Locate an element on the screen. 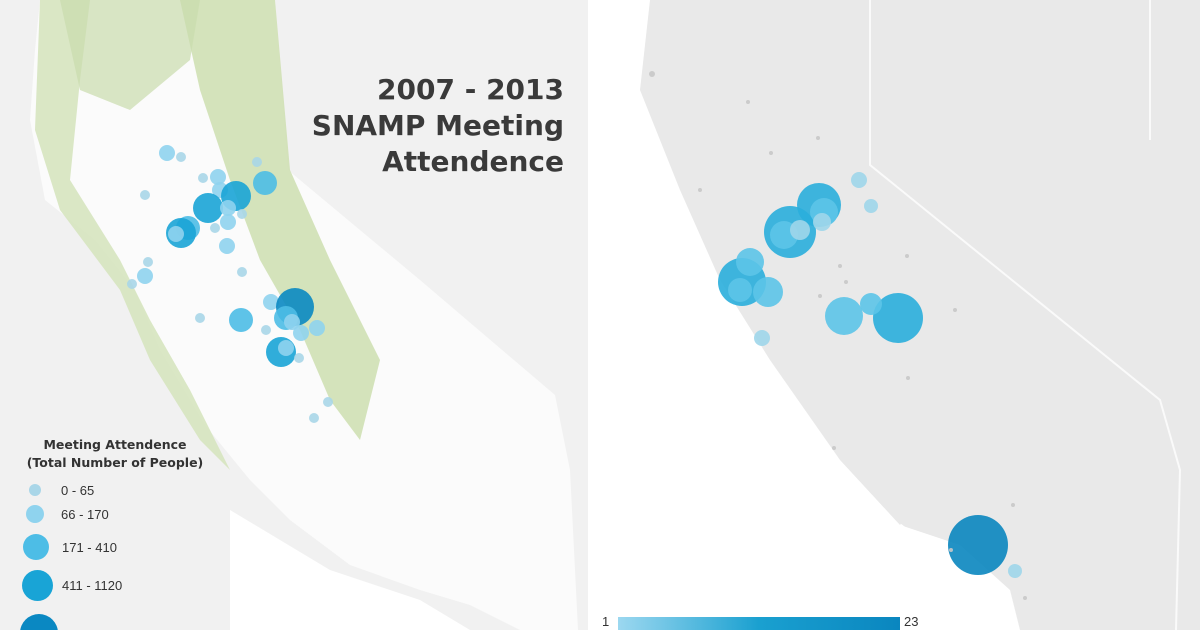  scale-max-label: 23 is located at coordinates (911, 621).